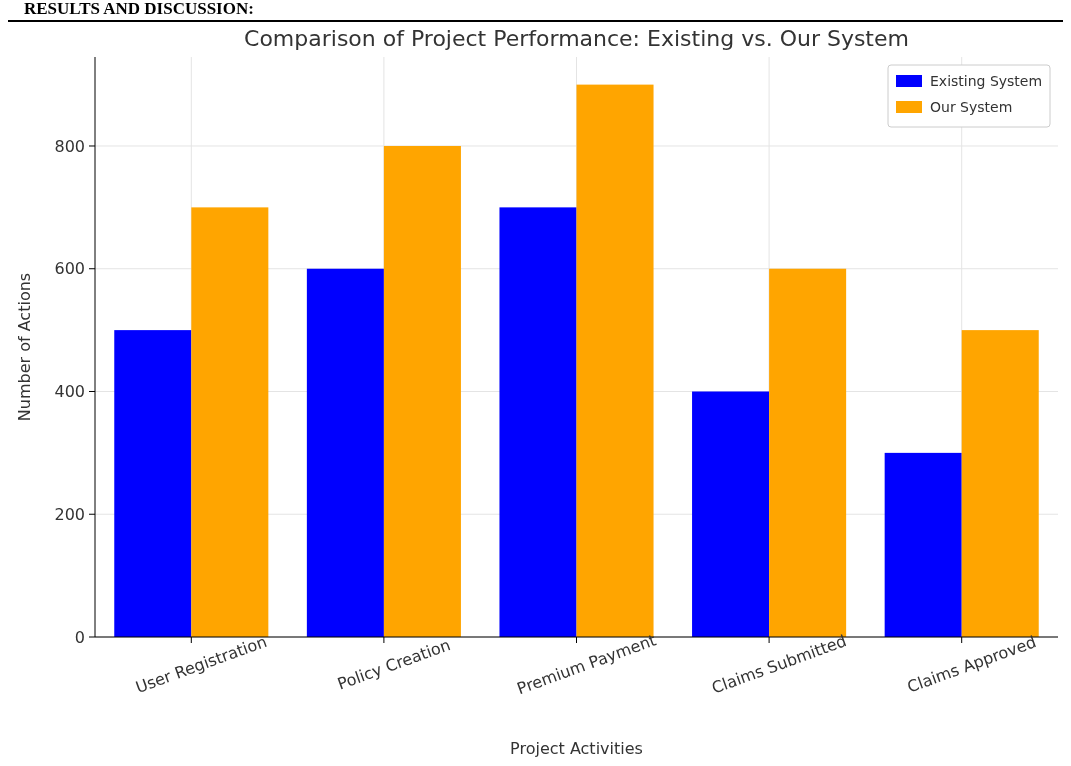  Describe the element at coordinates (986, 80) in the screenshot. I see `legend-label: Existing System` at that location.